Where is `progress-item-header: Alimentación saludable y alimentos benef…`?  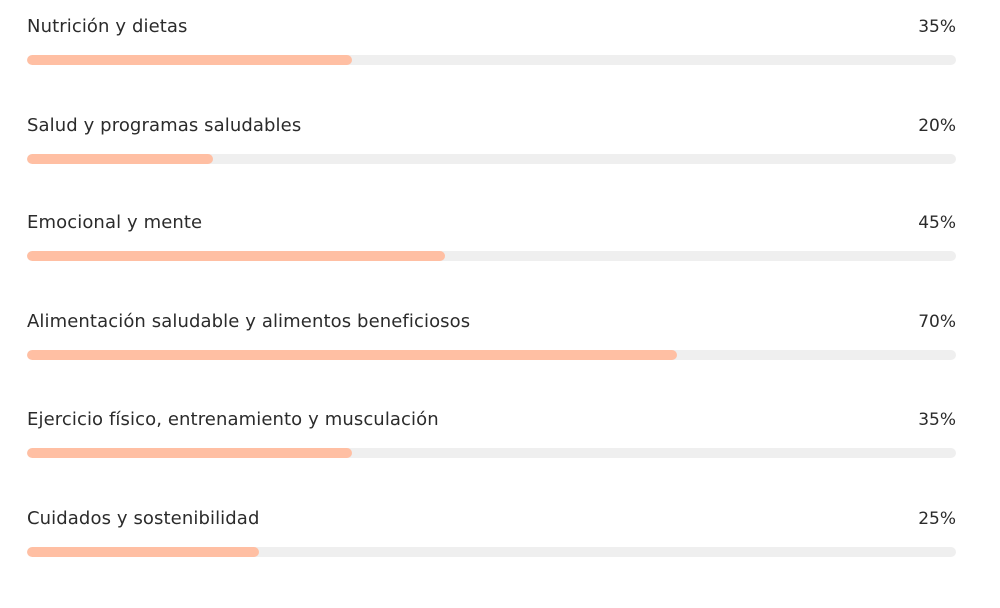
progress-item-header: Alimentación saludable y alimentos benef… is located at coordinates (491, 322).